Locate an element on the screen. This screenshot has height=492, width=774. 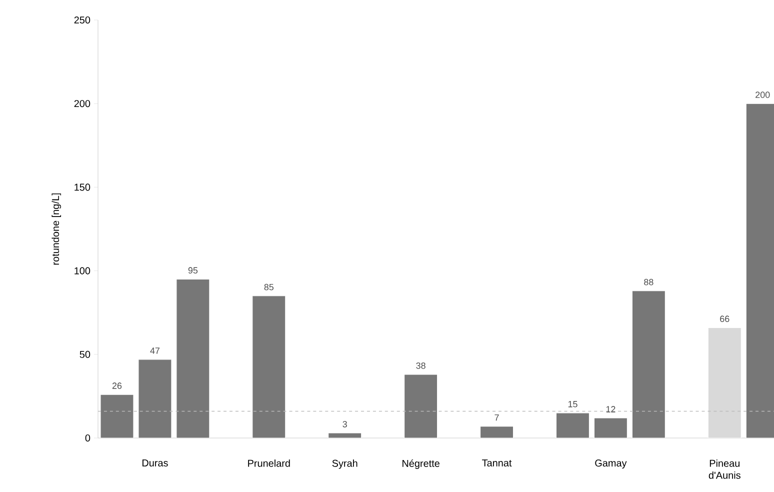
x-tick-label: Pineau d'Aunis is located at coordinates (724, 469).